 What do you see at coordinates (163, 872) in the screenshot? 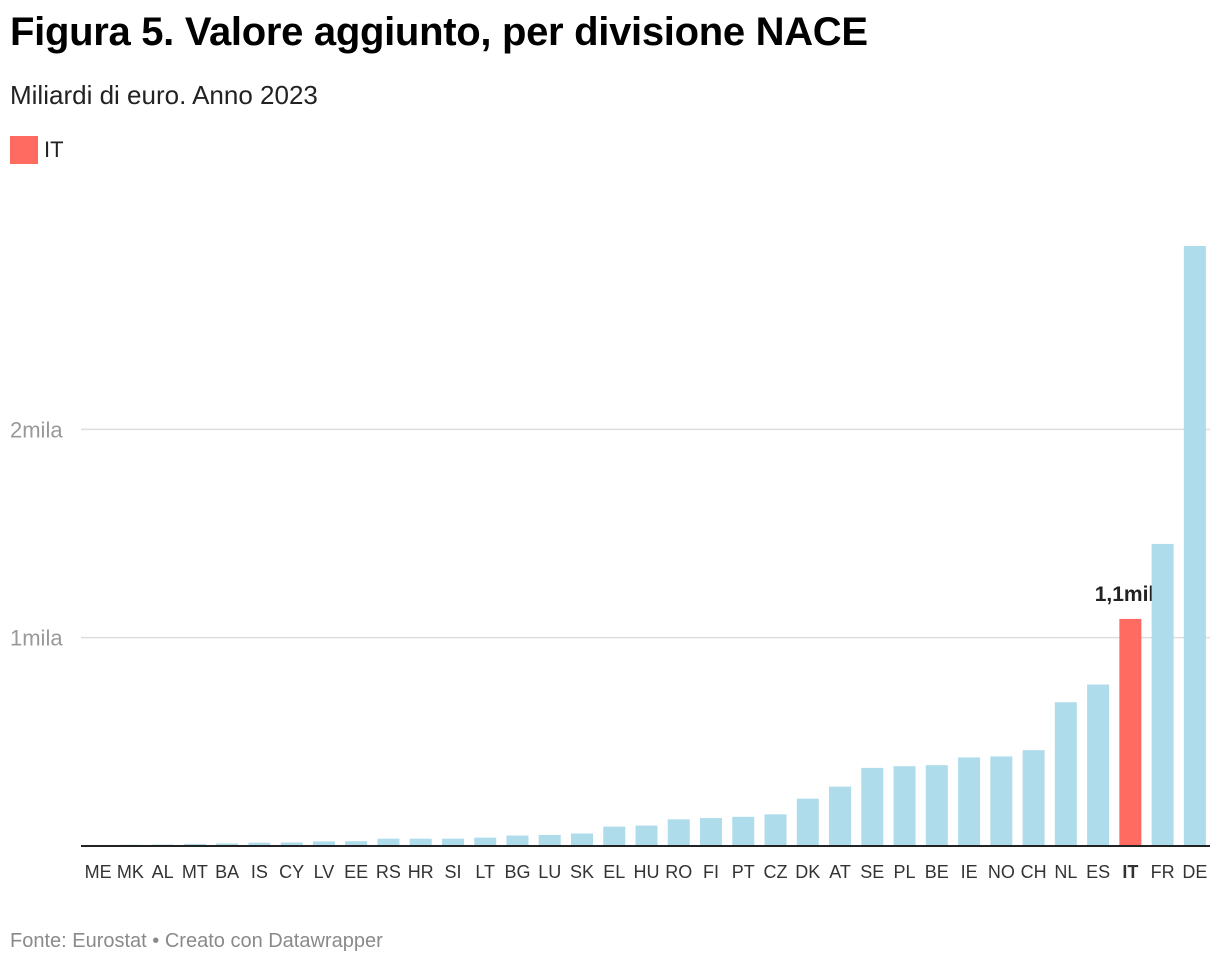
I see `x-tick-label: AL` at bounding box center [163, 872].